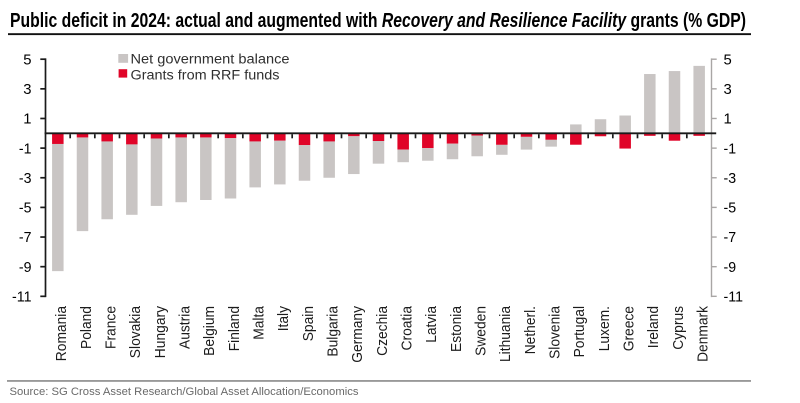 The height and width of the screenshot is (403, 800). What do you see at coordinates (135, 331) in the screenshot?
I see `svg-text: Slovakia` at bounding box center [135, 331].